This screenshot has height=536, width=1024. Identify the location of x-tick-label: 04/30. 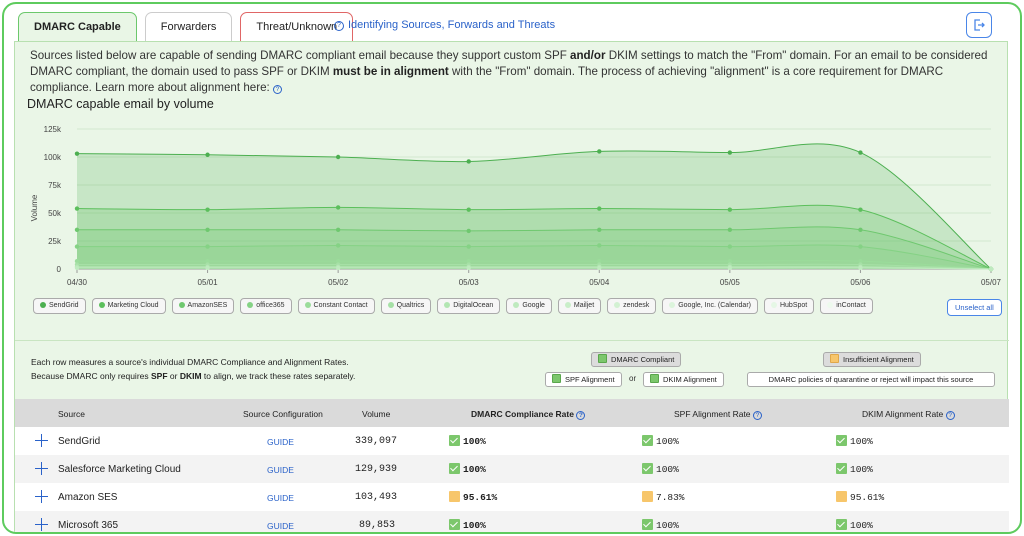
(77, 282).